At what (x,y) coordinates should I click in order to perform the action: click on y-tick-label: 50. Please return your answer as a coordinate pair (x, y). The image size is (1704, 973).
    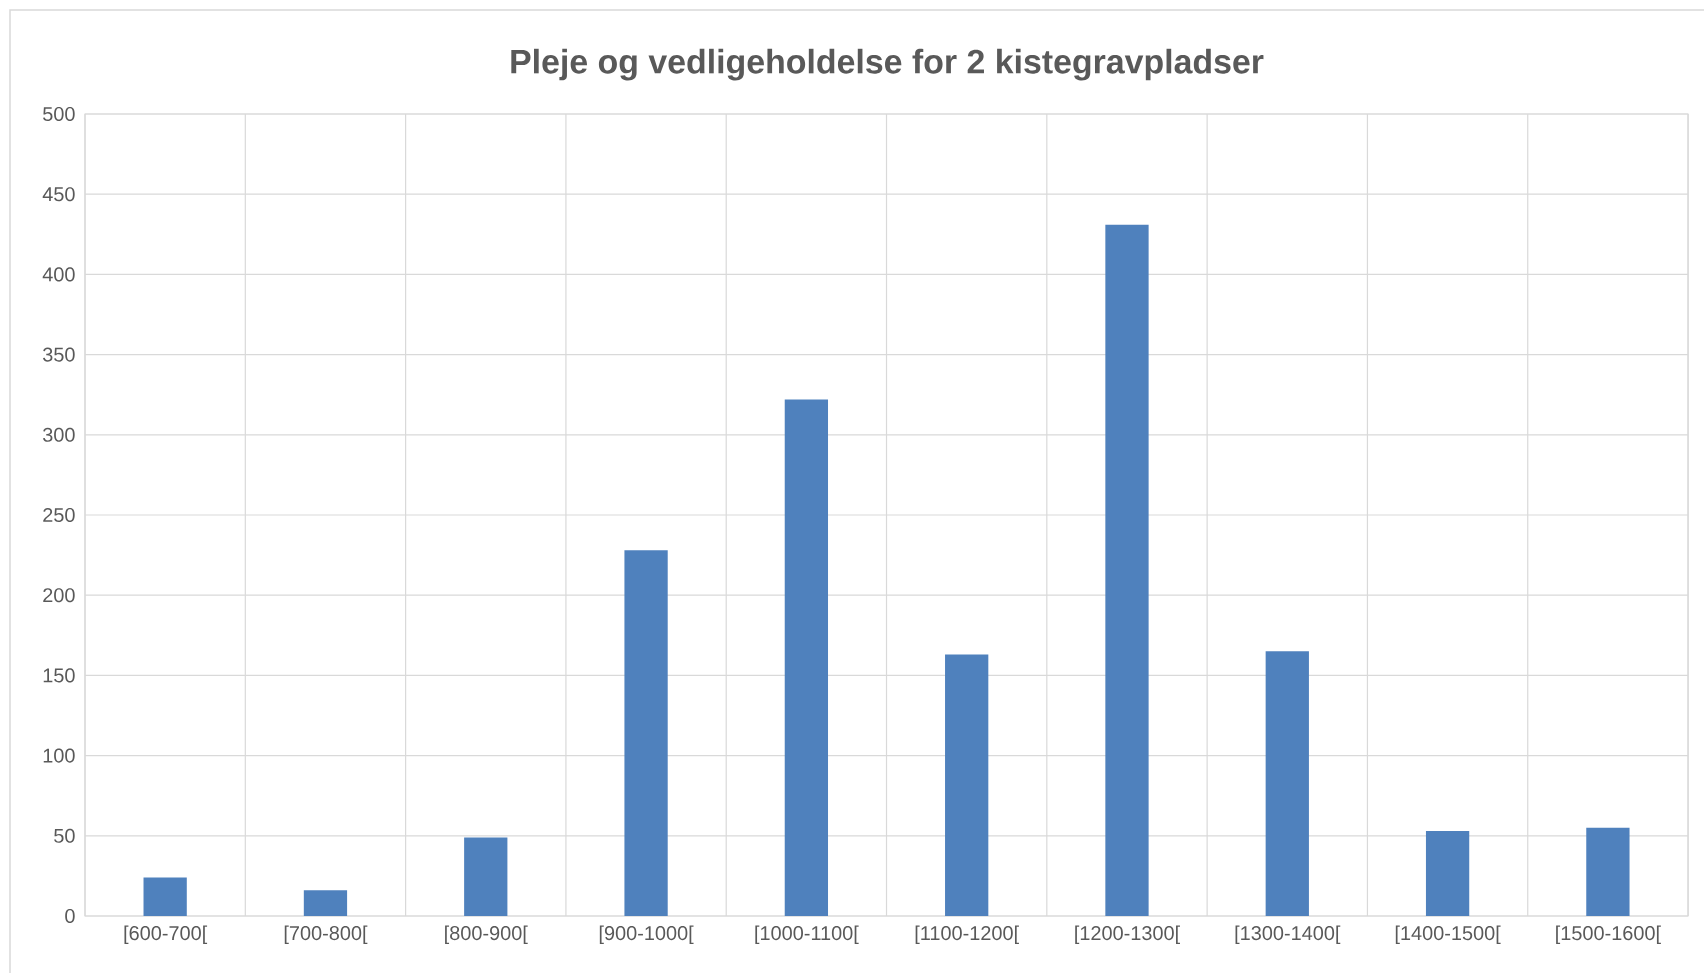
    Looking at the image, I should click on (64, 835).